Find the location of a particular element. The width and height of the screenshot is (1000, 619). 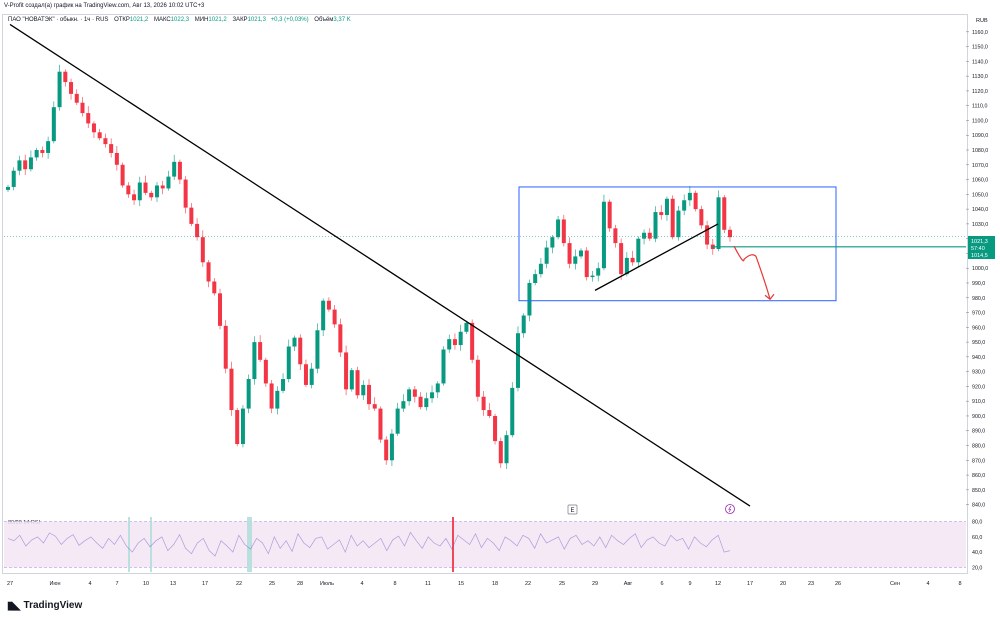

price-tick-label: 880,0 is located at coordinates (978, 447).